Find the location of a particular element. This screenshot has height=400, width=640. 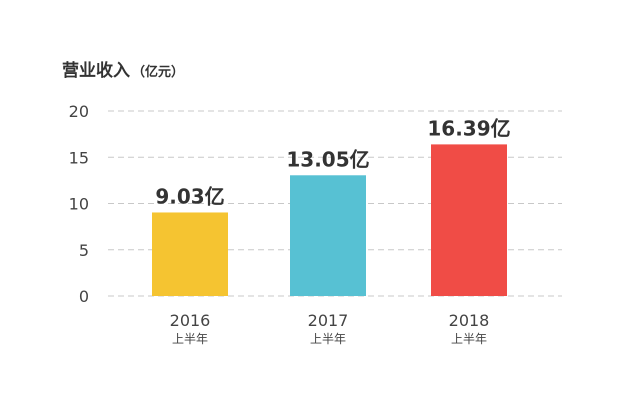

x-tick-label: 2016 is located at coordinates (190, 320).